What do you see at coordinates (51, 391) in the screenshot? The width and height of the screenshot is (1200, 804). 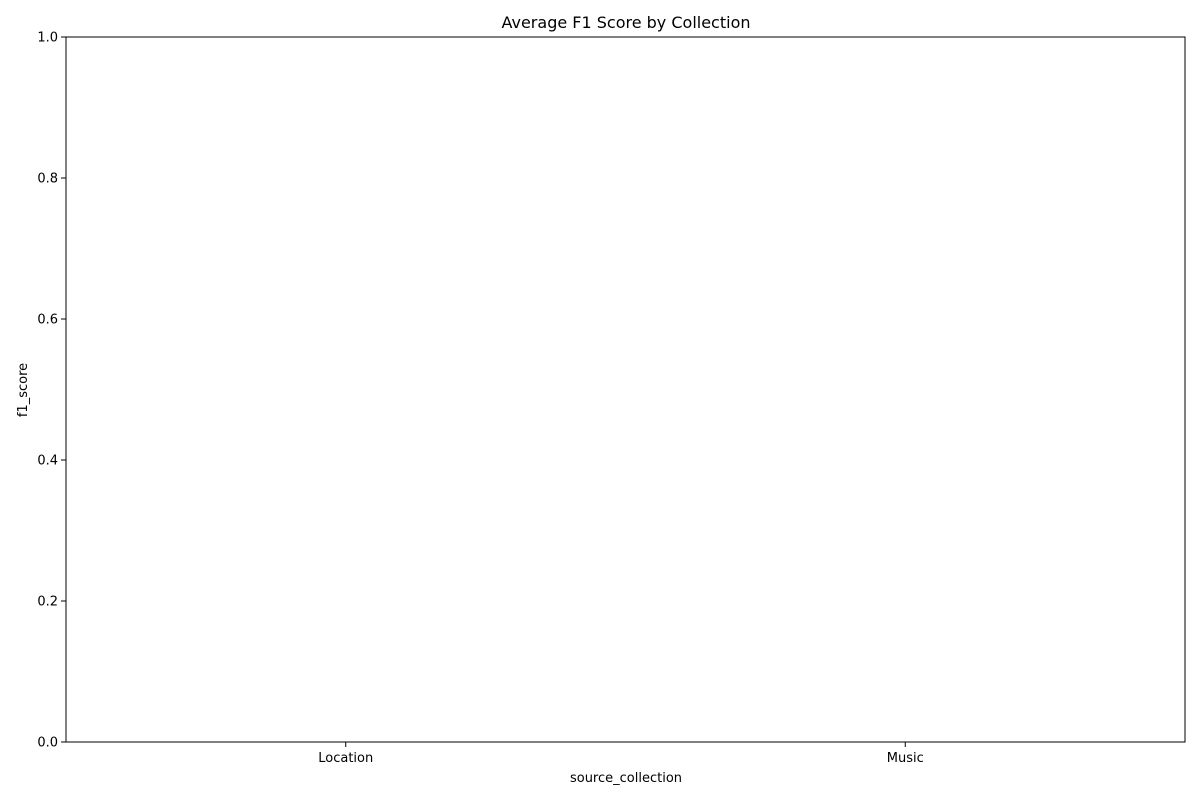 I see `y-axis: 0.0 0.2 0.4 0.6 0.8 1.0` at bounding box center [51, 391].